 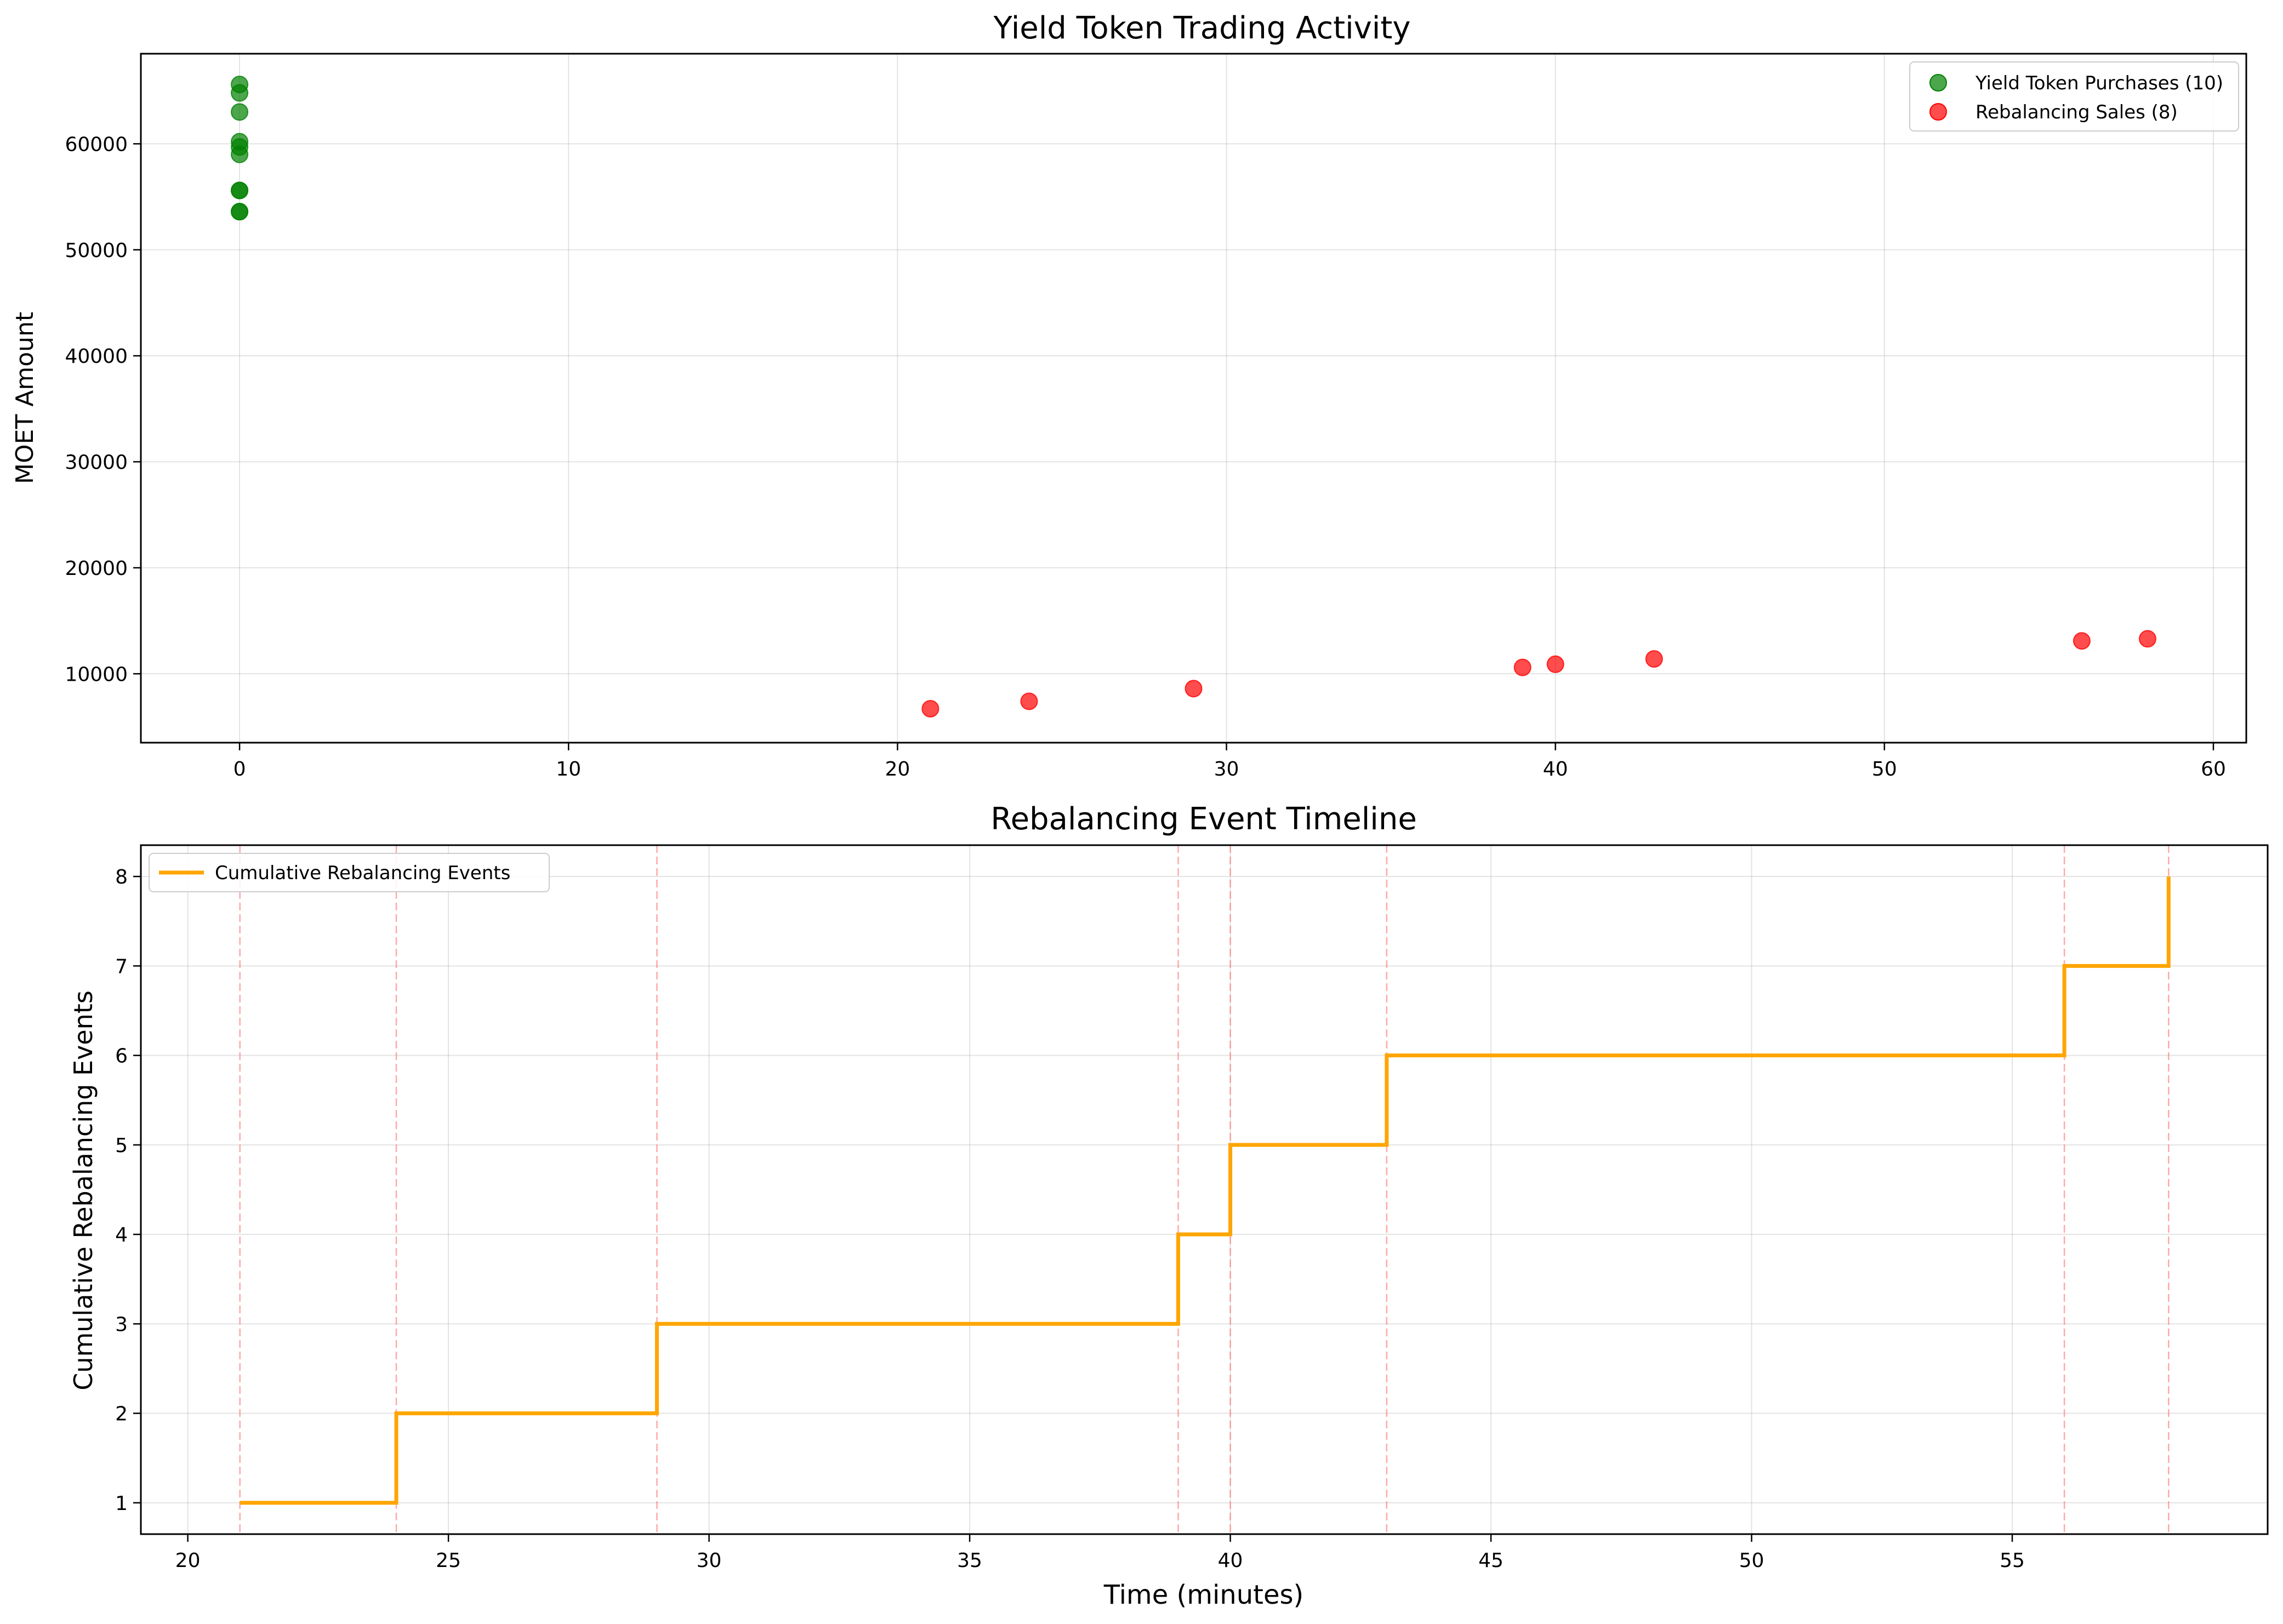 What do you see at coordinates (122, 1324) in the screenshot?
I see `y-tick-label: 3` at bounding box center [122, 1324].